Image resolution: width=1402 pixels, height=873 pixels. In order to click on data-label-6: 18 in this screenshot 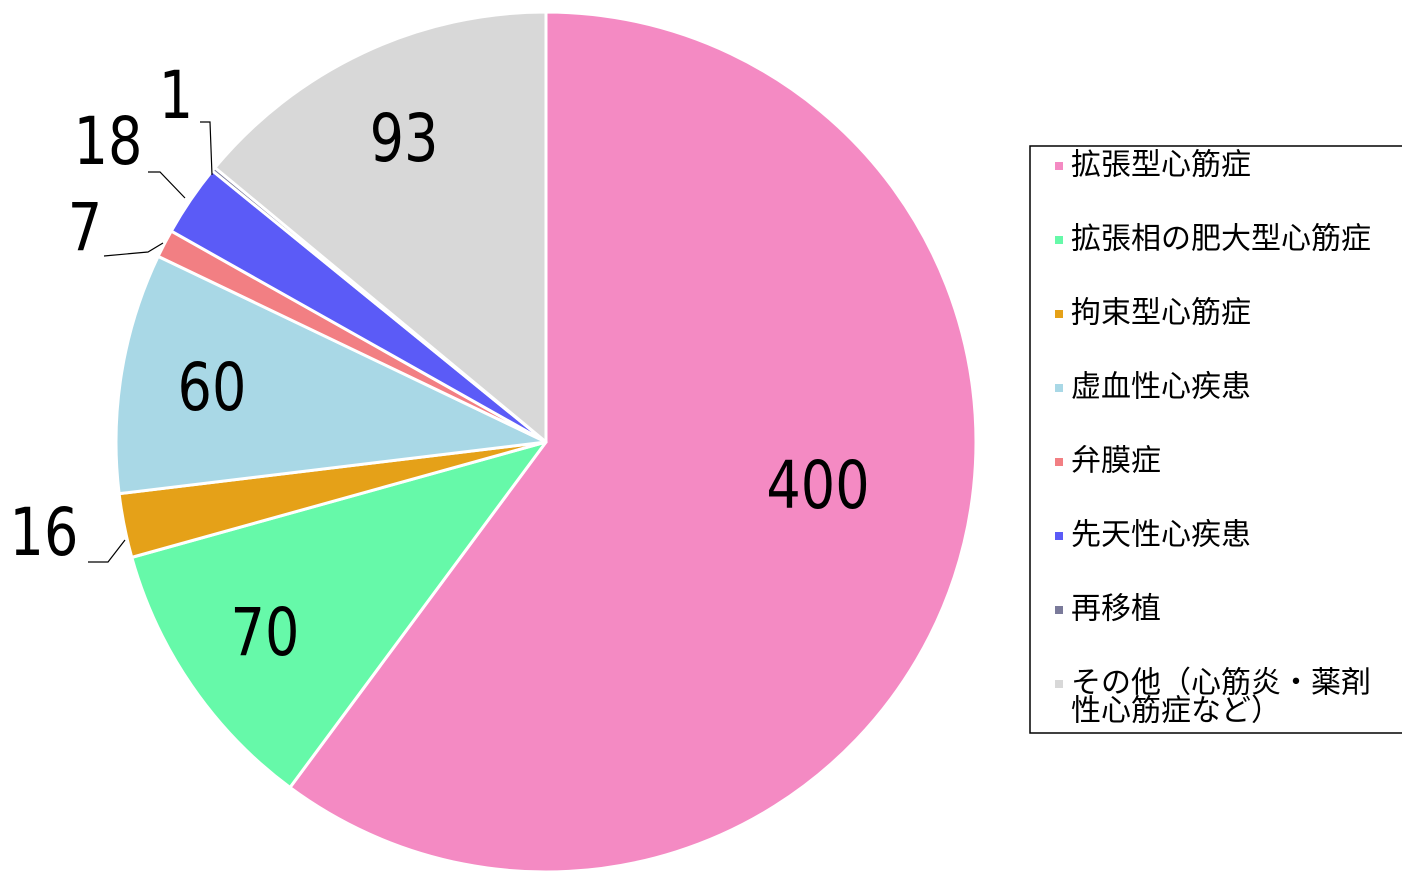, I will do `click(108, 142)`.